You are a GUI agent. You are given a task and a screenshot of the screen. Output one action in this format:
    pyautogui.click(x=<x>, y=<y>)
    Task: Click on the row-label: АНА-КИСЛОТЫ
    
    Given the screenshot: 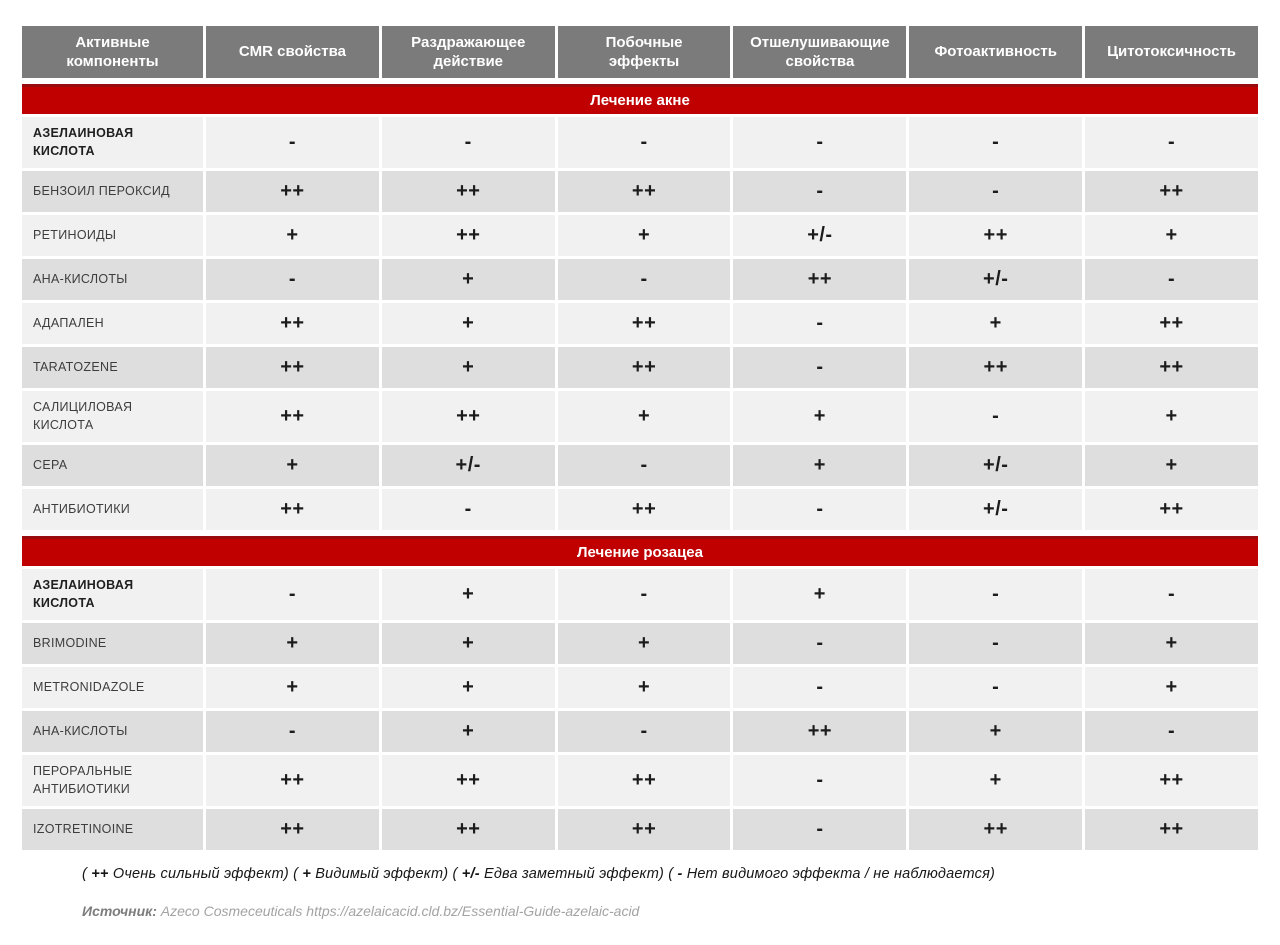 What is the action you would take?
    pyautogui.click(x=112, y=731)
    